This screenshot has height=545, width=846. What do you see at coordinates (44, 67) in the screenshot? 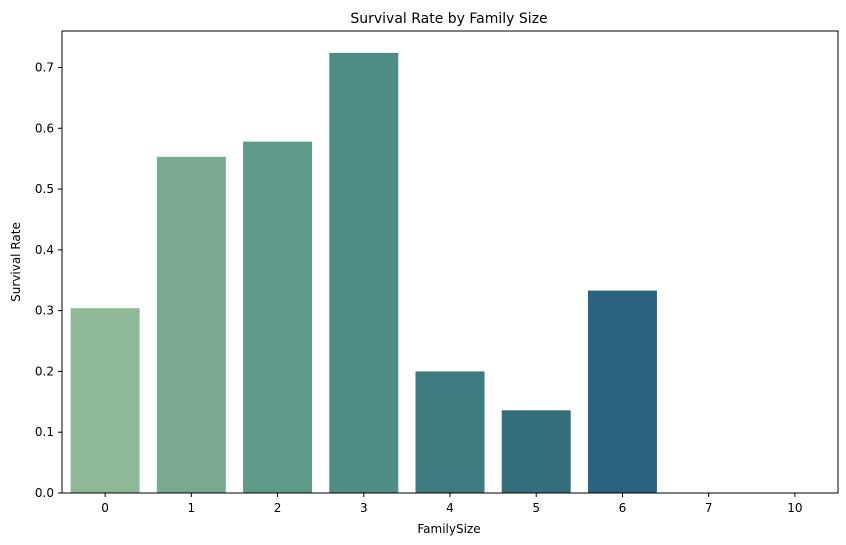
I see `y-tick-label: 0.7` at bounding box center [44, 67].